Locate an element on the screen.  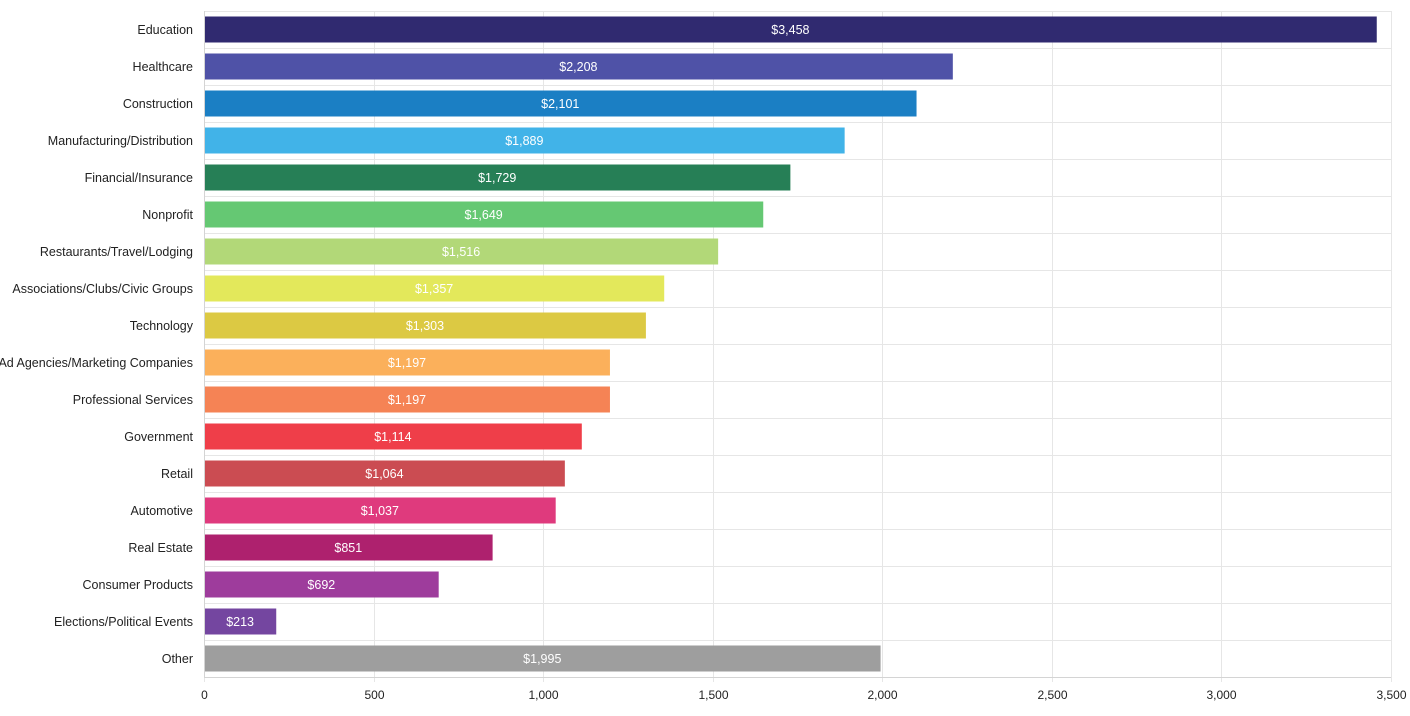
category-label: Real Estate is located at coordinates (160, 548).